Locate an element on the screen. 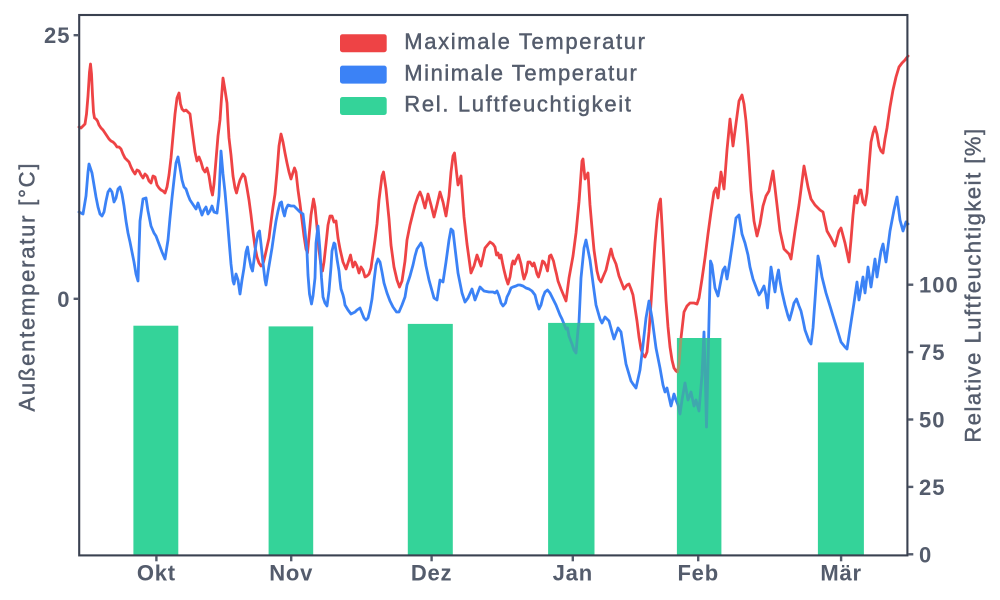  svg-text: Dez is located at coordinates (432, 573).